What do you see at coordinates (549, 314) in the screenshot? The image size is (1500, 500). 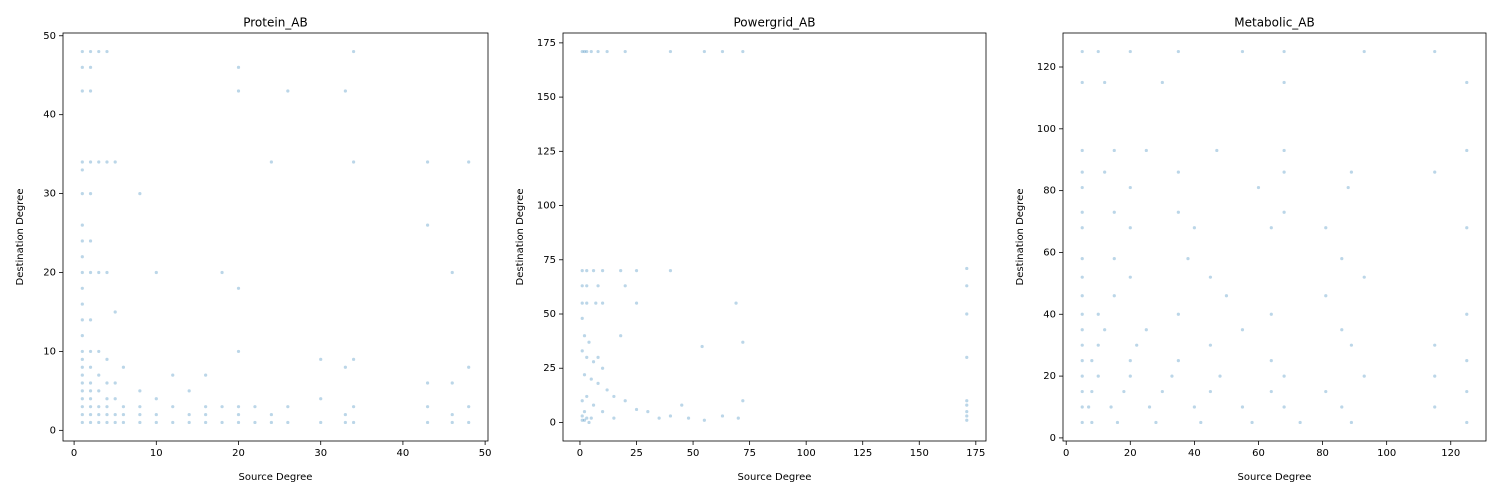 I see `y-tick-label: 50` at bounding box center [549, 314].